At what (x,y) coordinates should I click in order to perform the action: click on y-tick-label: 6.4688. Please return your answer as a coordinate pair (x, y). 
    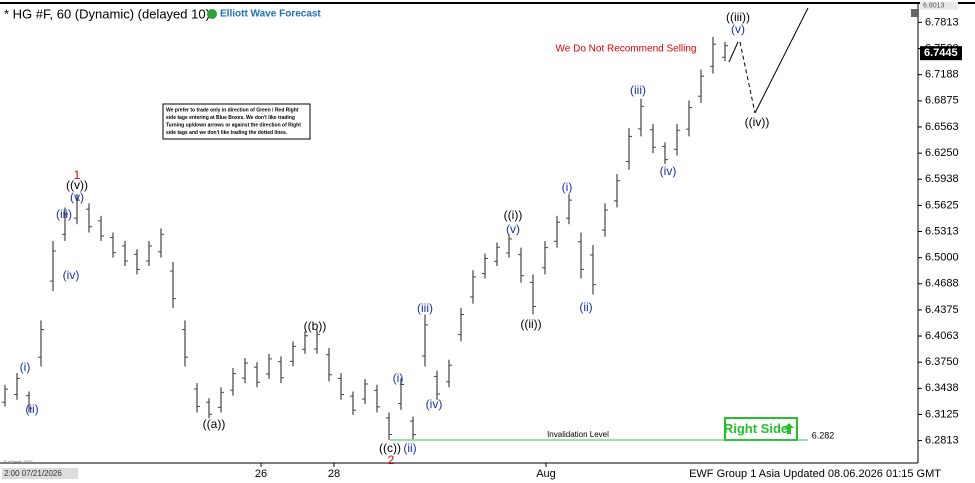
    Looking at the image, I should click on (942, 284).